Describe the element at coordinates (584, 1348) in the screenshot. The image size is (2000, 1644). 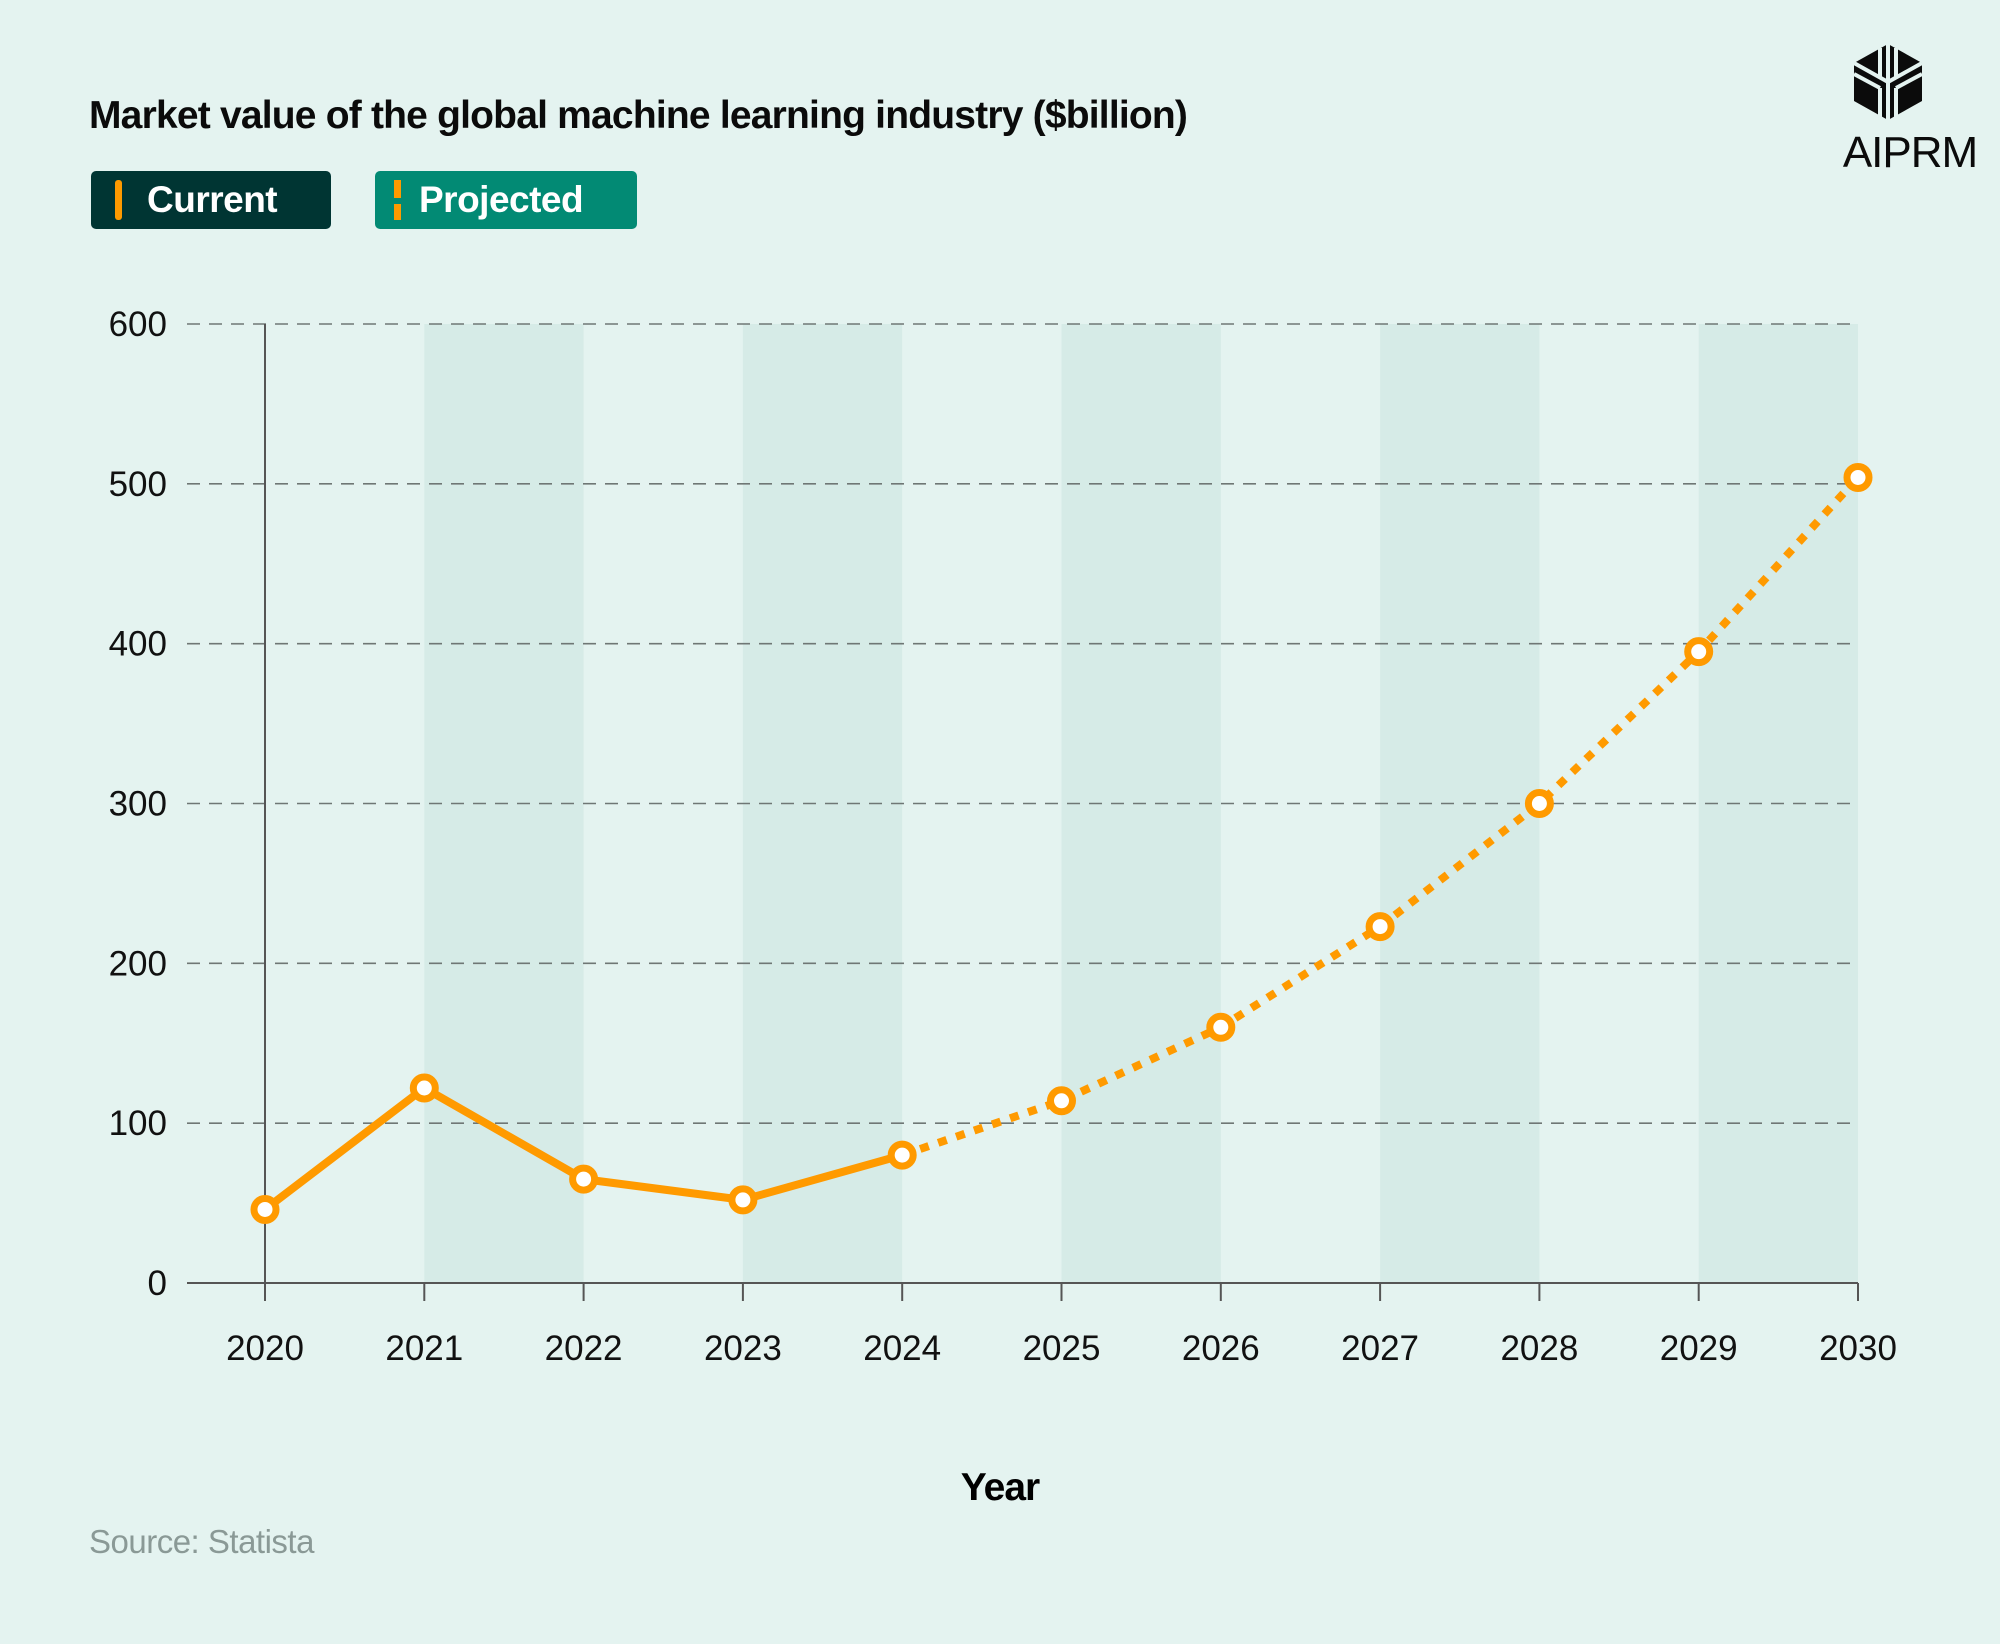
I see `x-tick-label: 2022` at that location.